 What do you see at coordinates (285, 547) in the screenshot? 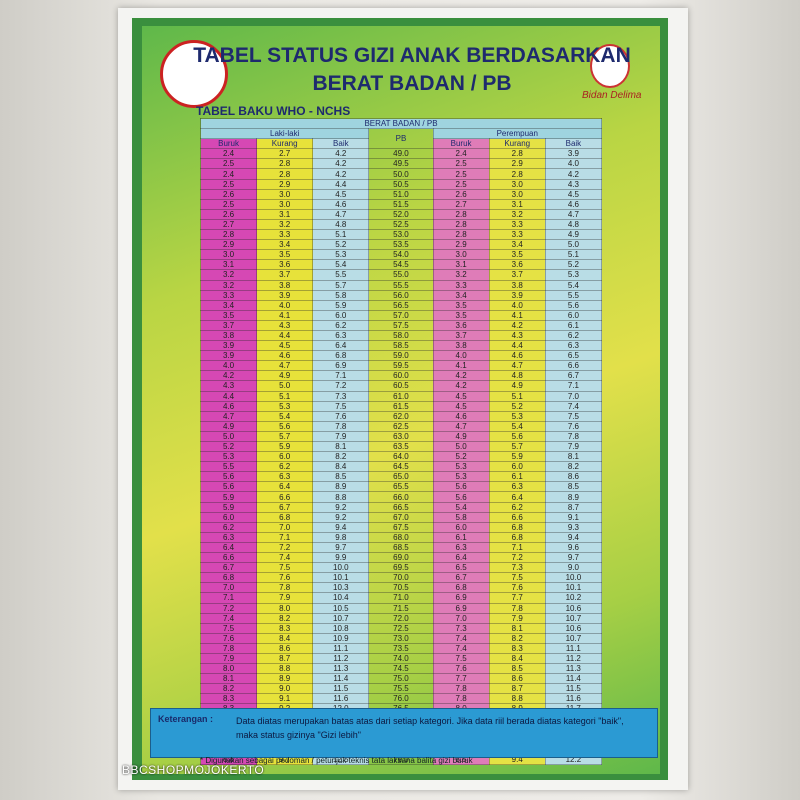
I see `cell: 7.2` at bounding box center [285, 547].